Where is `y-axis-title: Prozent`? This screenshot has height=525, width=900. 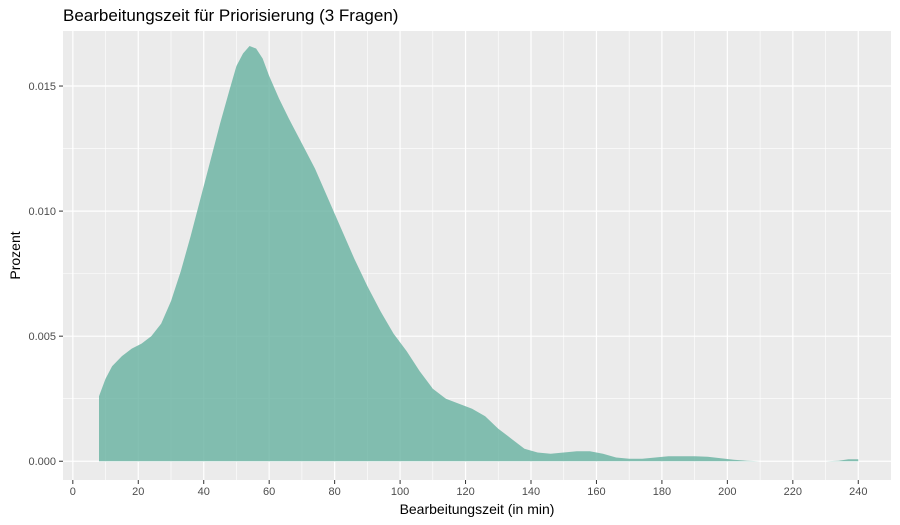 y-axis-title: Prozent is located at coordinates (15, 255).